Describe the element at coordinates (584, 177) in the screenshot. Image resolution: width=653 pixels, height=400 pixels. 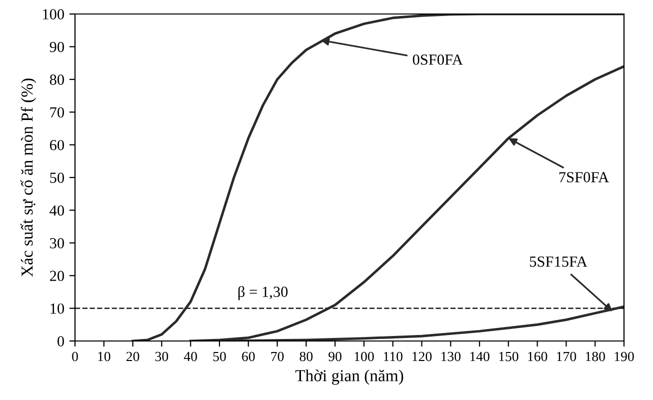
I see `annotation: 7SF0FA` at that location.